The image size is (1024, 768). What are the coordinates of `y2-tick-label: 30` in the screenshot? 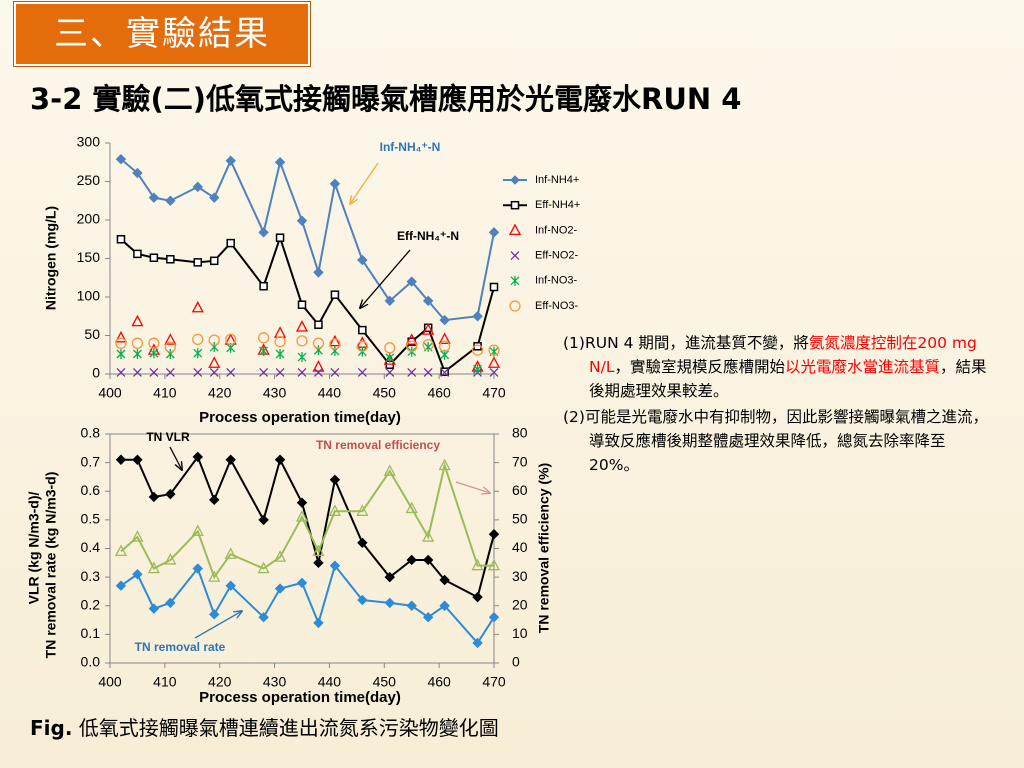 It's located at (520, 576).